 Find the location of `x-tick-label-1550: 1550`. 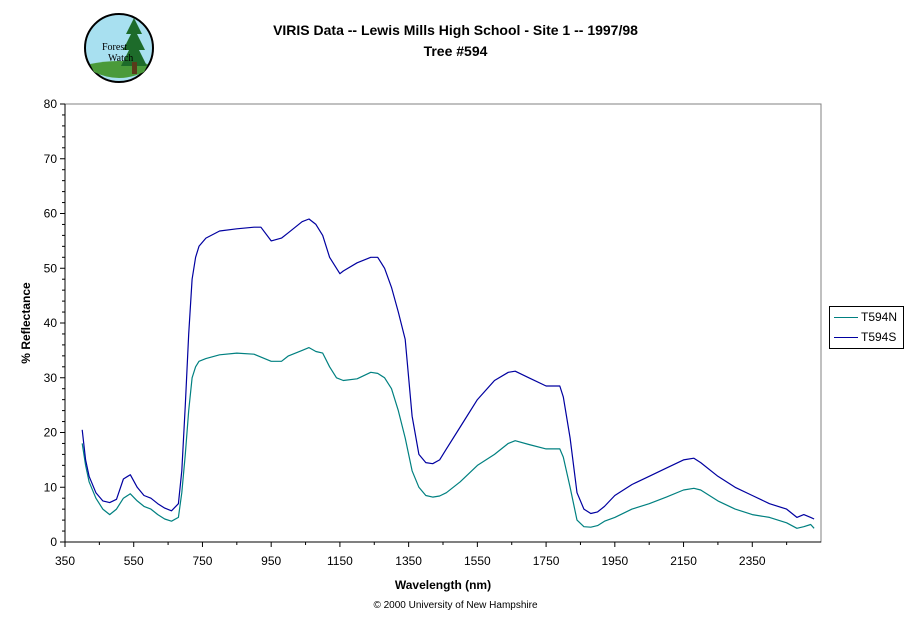

x-tick-label-1550: 1550 is located at coordinates (477, 561).